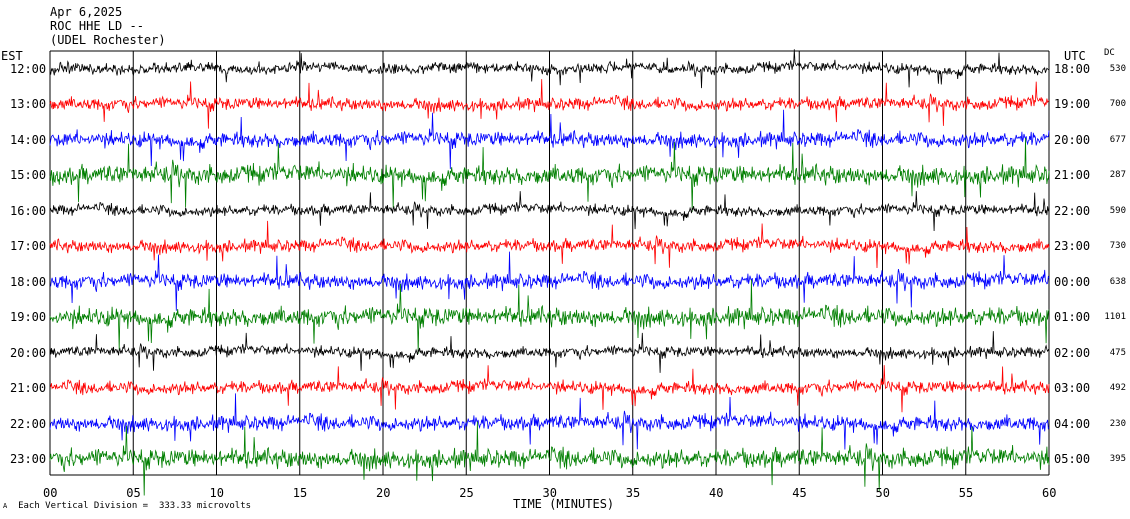 The height and width of the screenshot is (519, 1130). What do you see at coordinates (1072, 246) in the screenshot?
I see `utc-label: 23:00` at bounding box center [1072, 246].